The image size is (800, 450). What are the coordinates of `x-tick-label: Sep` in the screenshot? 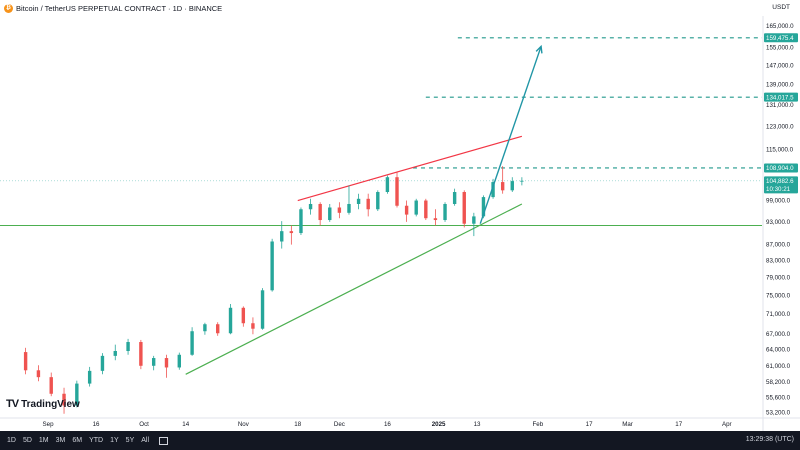 It's located at (49, 424).